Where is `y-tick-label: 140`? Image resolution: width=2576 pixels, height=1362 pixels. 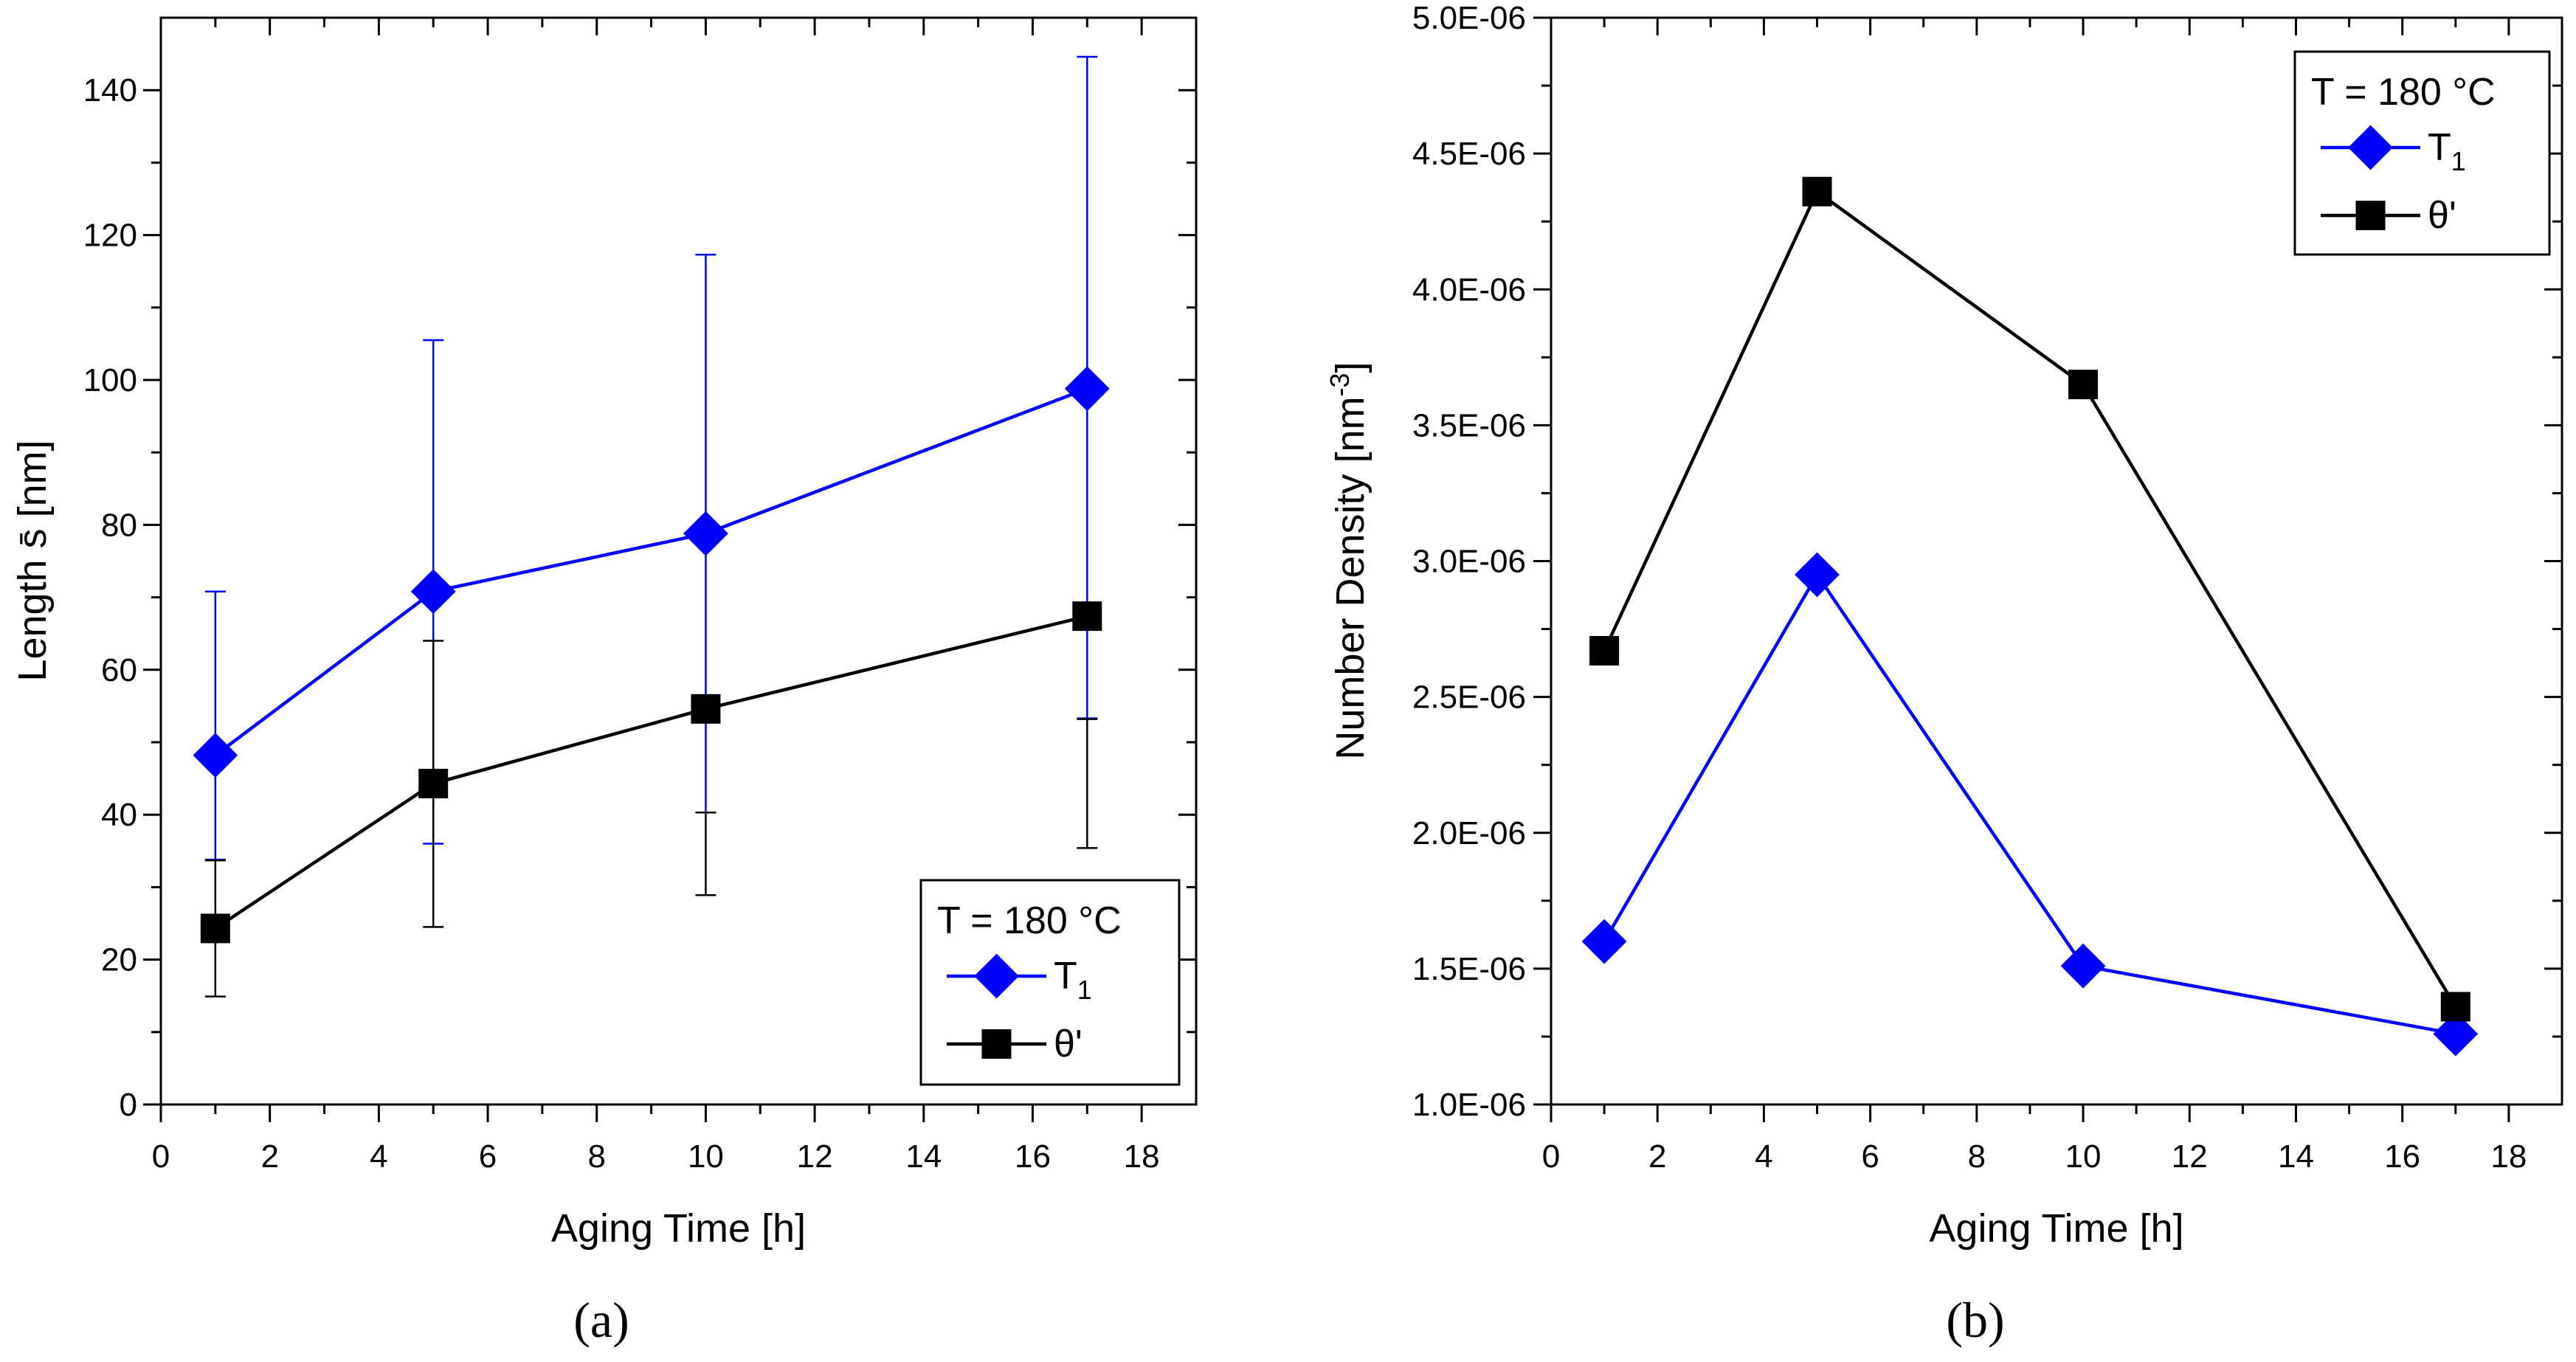 y-tick-label: 140 is located at coordinates (110, 90).